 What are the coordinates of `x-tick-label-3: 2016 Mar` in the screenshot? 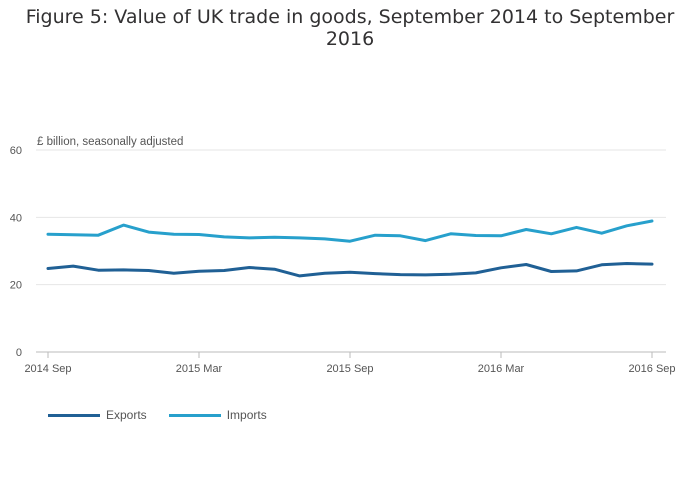 It's located at (501, 369).